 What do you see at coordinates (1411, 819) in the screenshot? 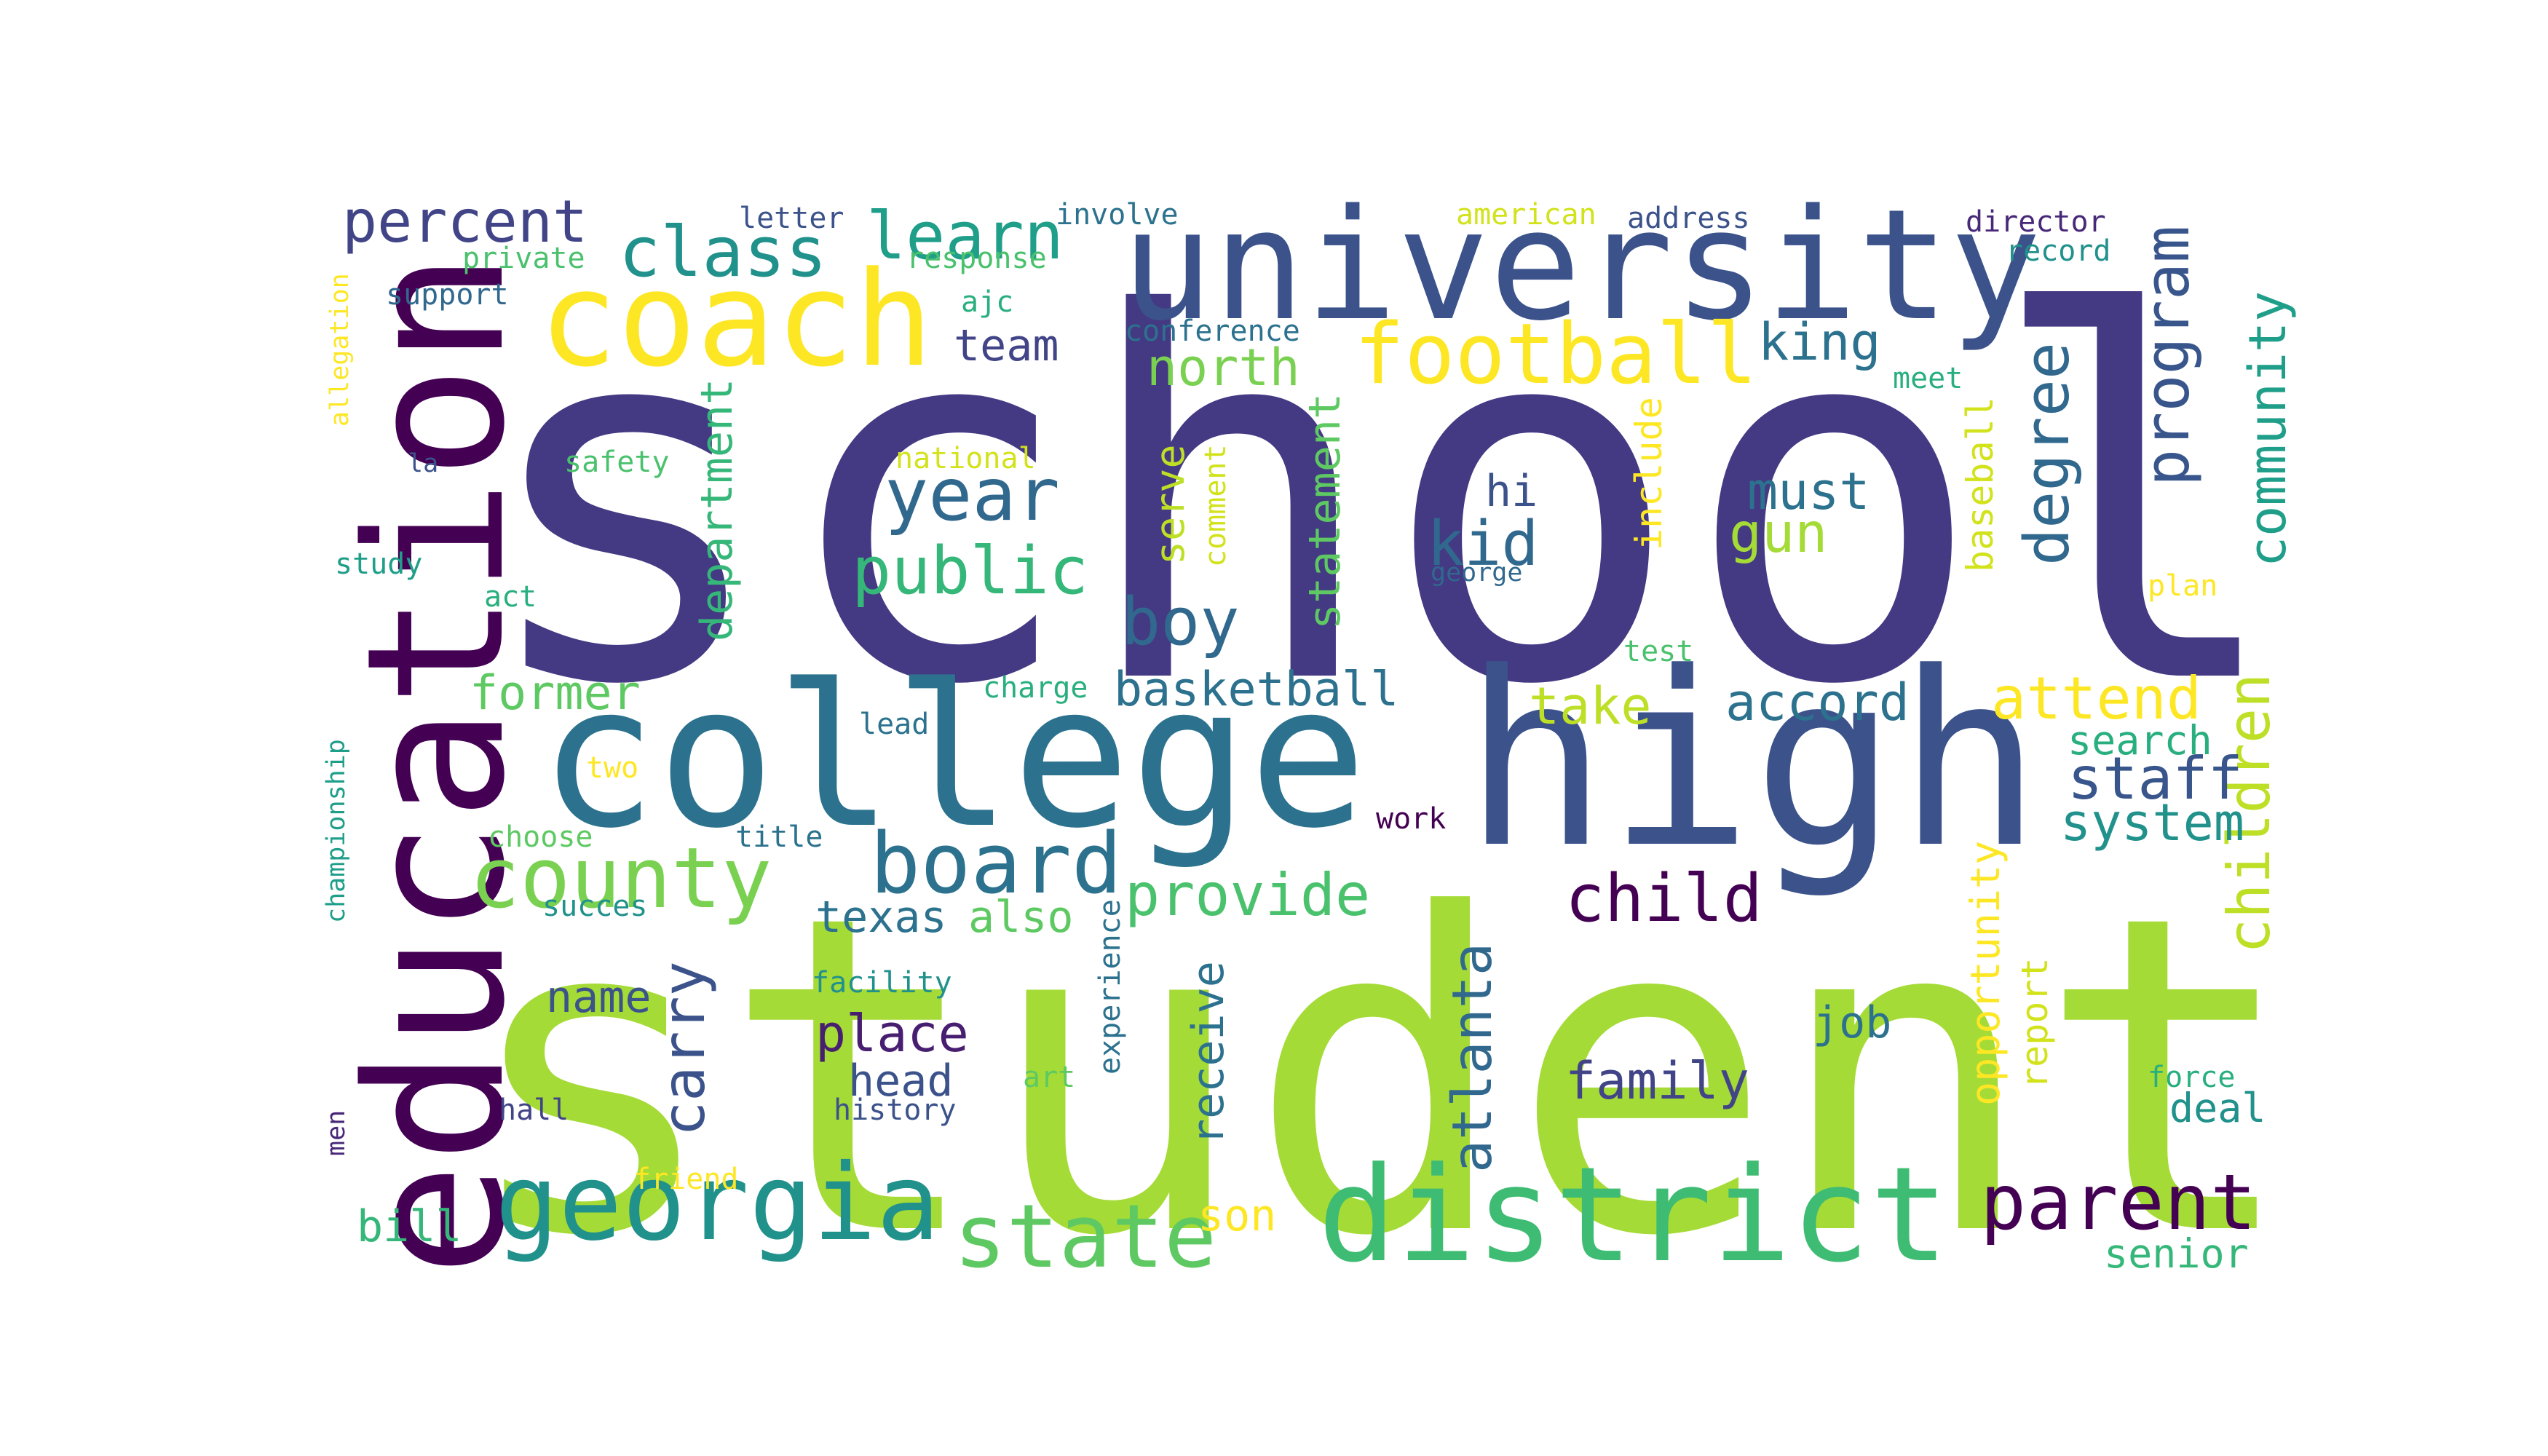
I see `word-work: work` at bounding box center [1411, 819].